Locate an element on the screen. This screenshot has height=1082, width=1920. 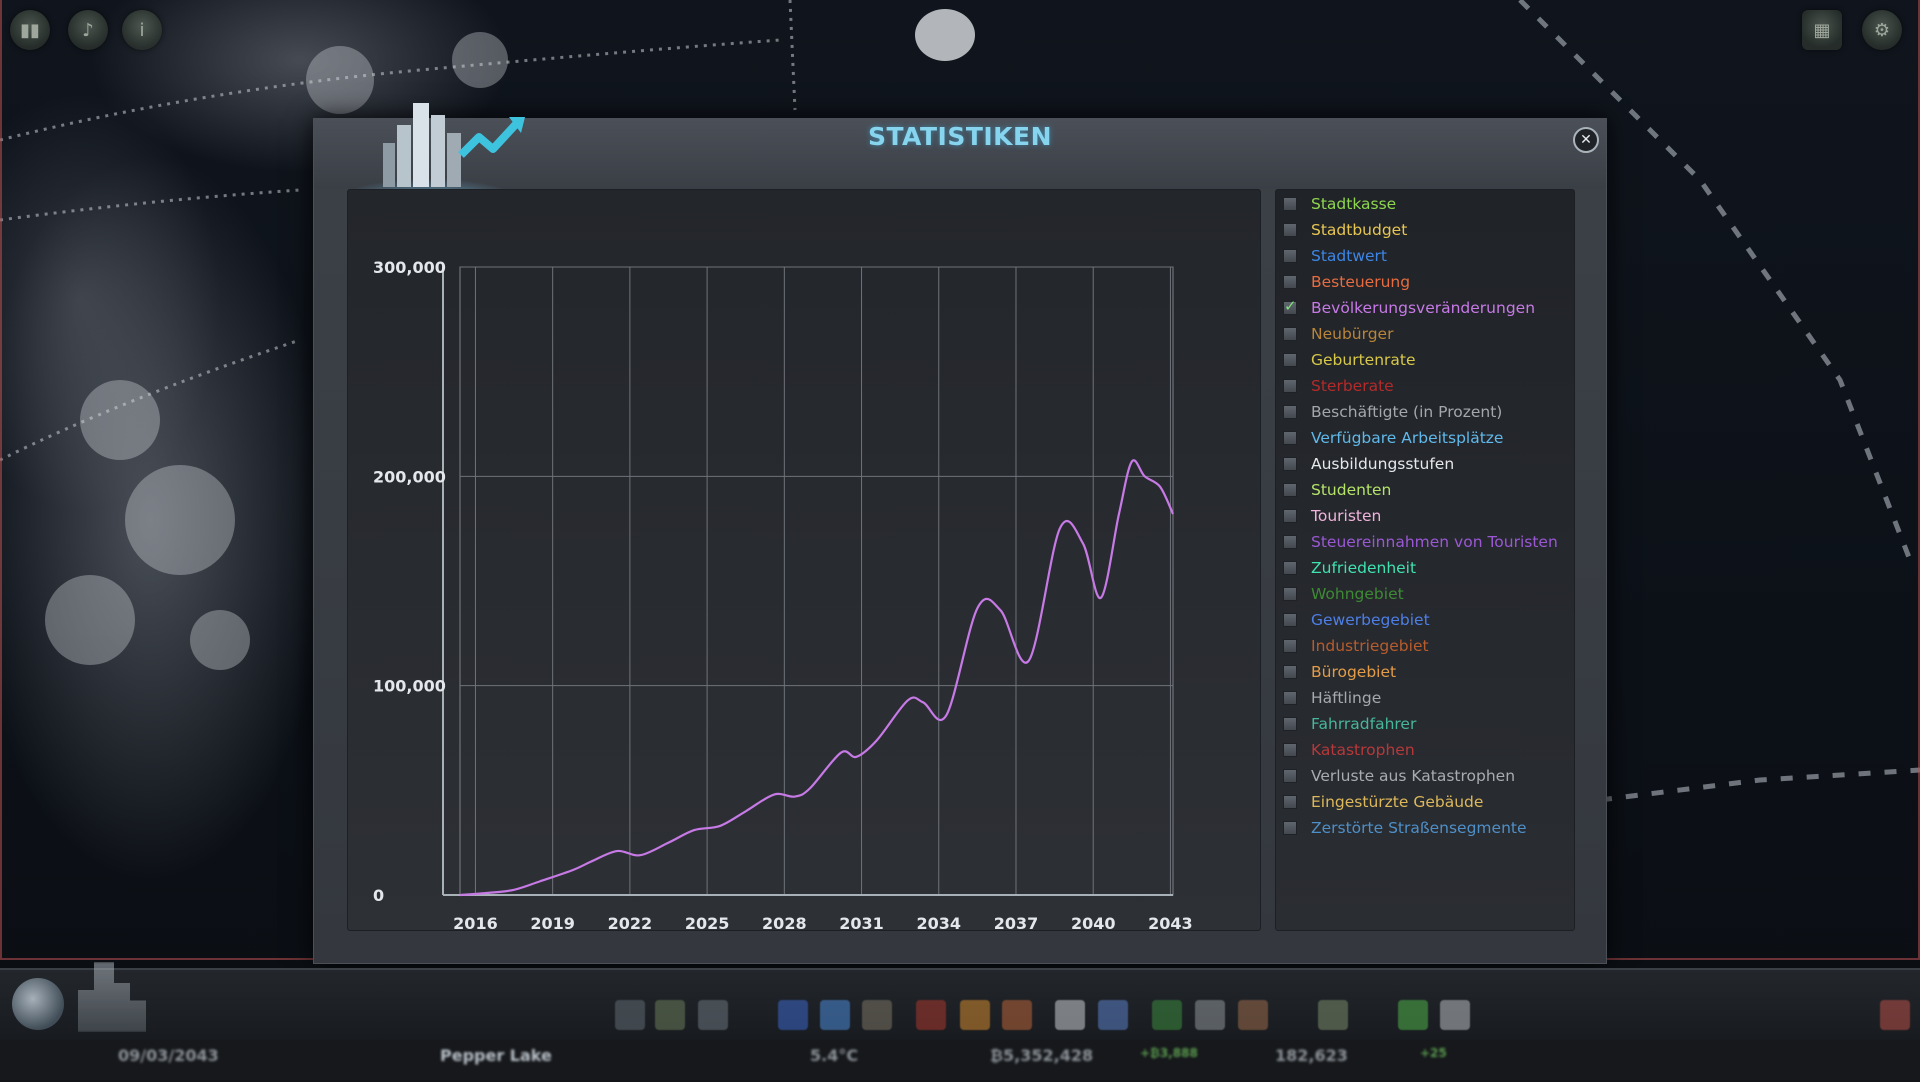
water-icon is located at coordinates (835, 1015).